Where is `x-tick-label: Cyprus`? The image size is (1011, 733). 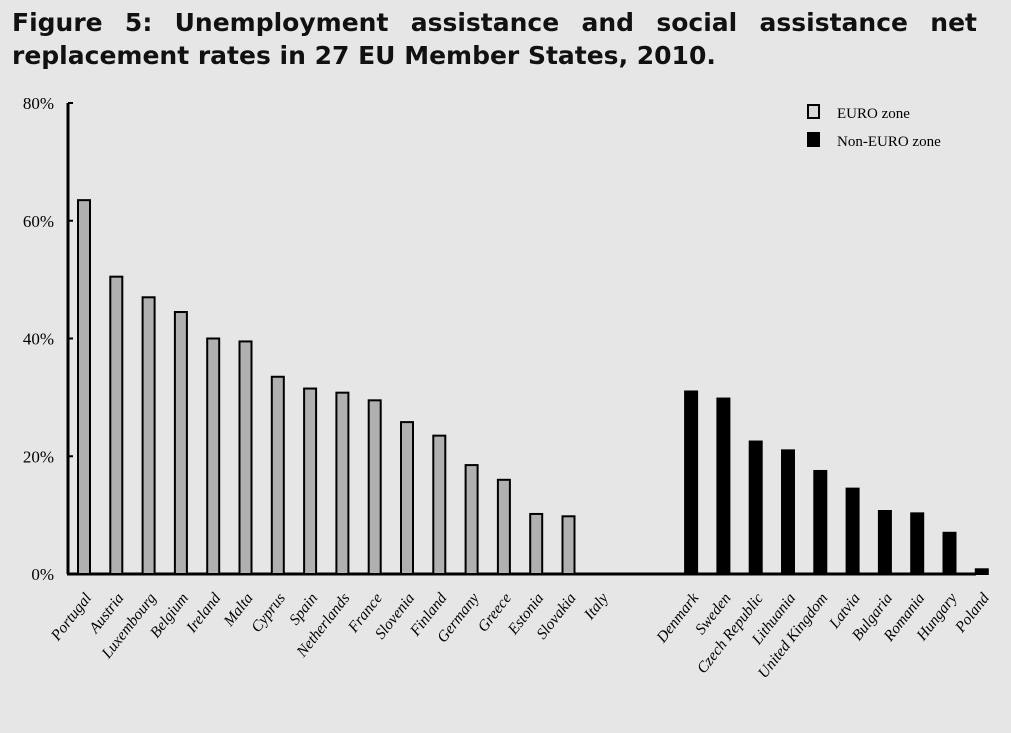 x-tick-label: Cyprus is located at coordinates (268, 613).